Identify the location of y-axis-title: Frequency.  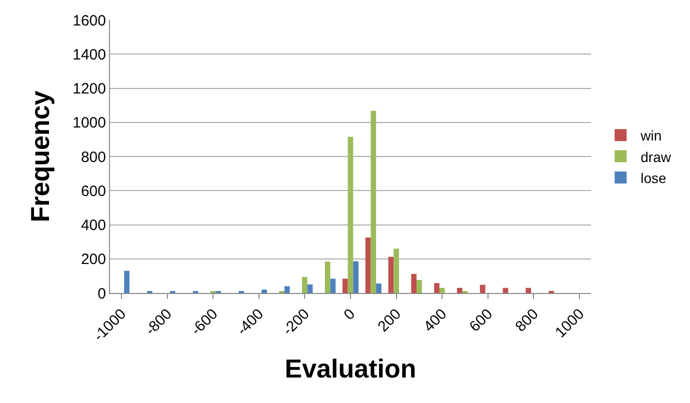
(40, 156).